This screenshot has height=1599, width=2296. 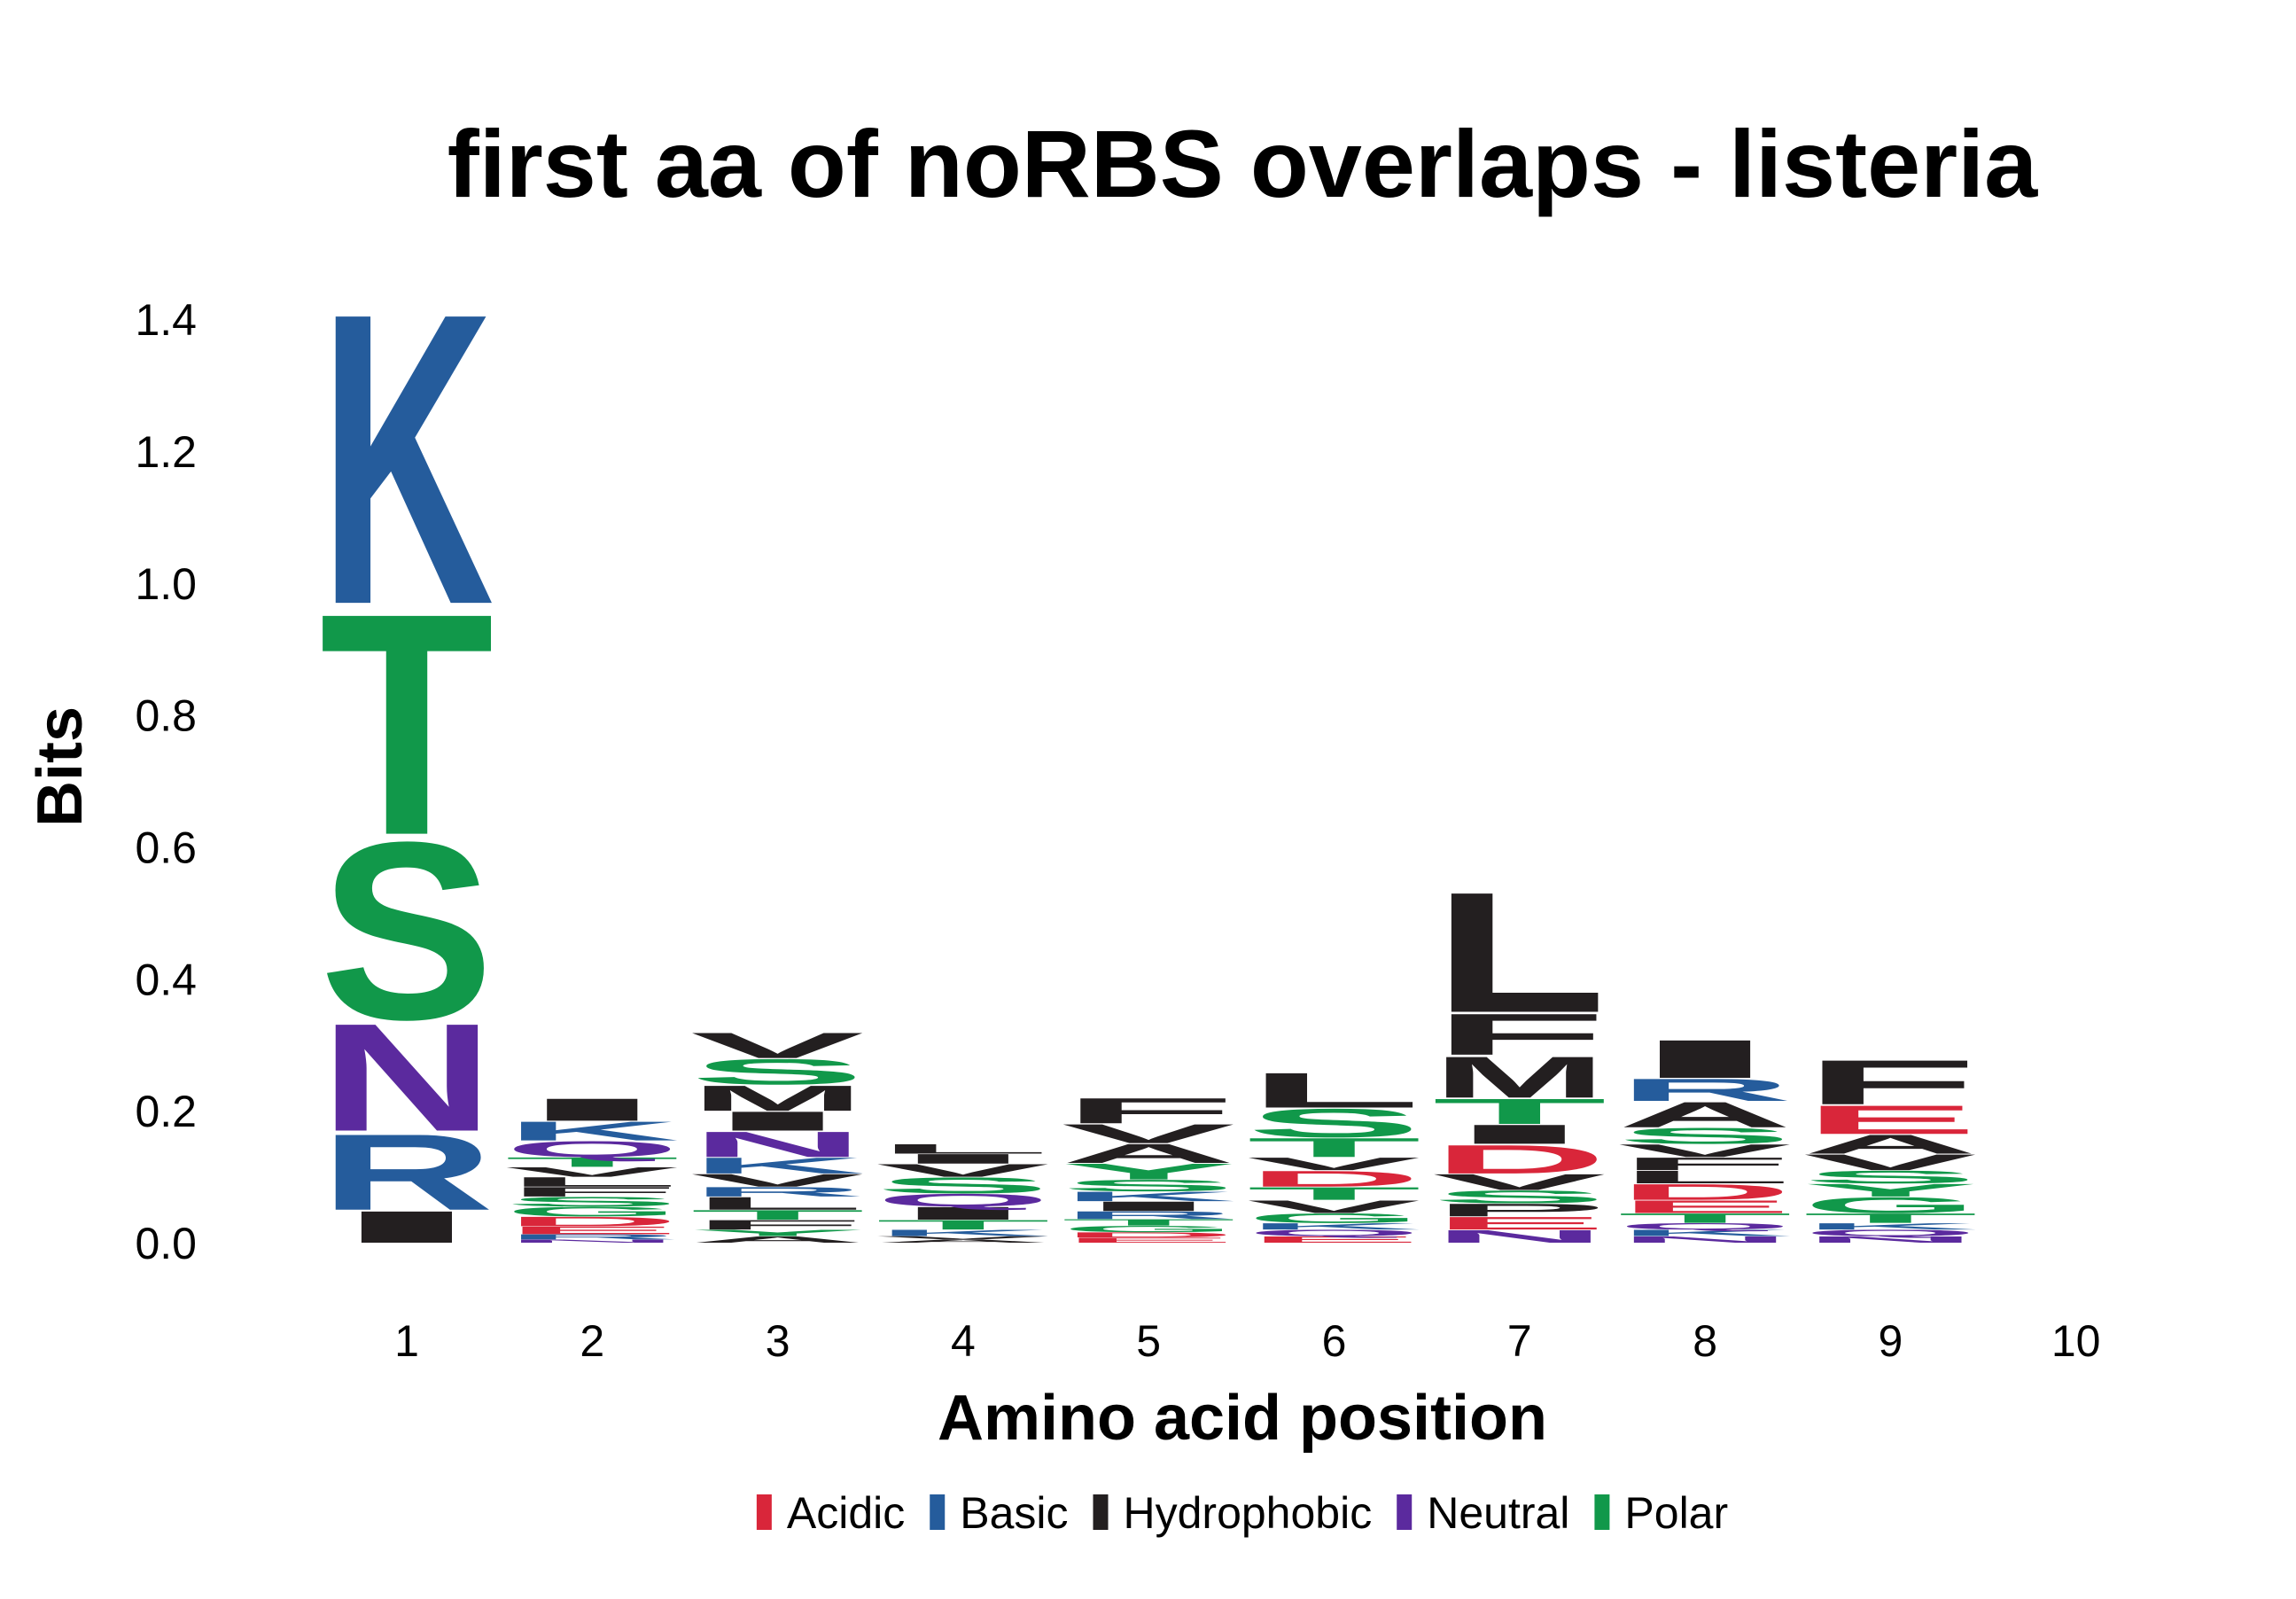 I want to click on x-tick-label: 1, so click(x=406, y=1341).